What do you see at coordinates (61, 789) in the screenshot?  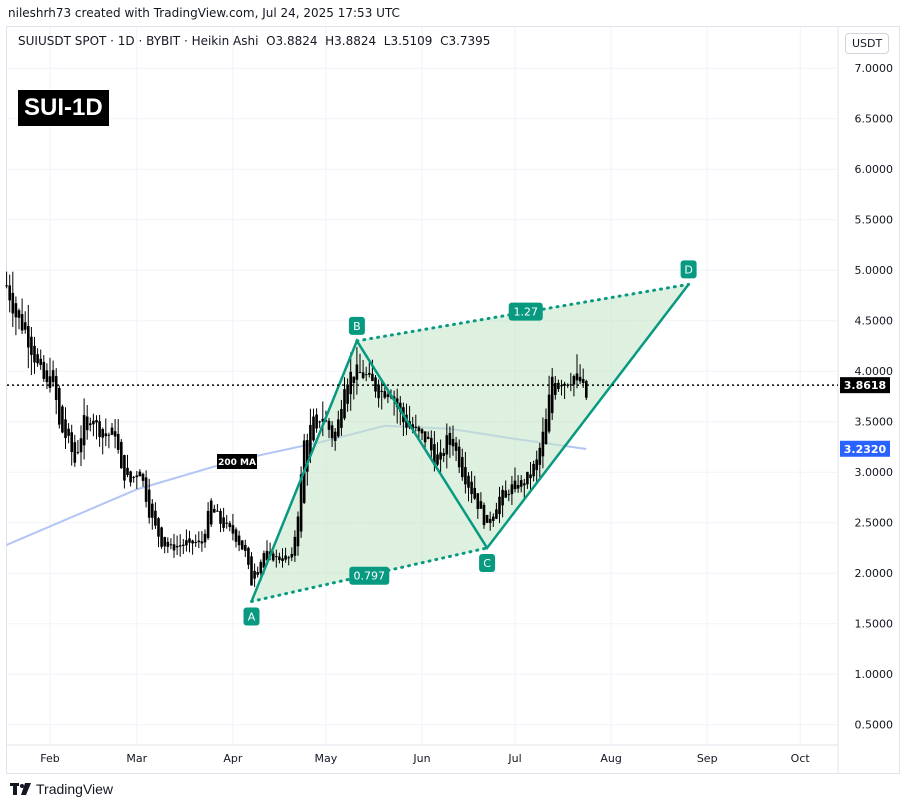 I see `tradingview-logo: TradingView` at bounding box center [61, 789].